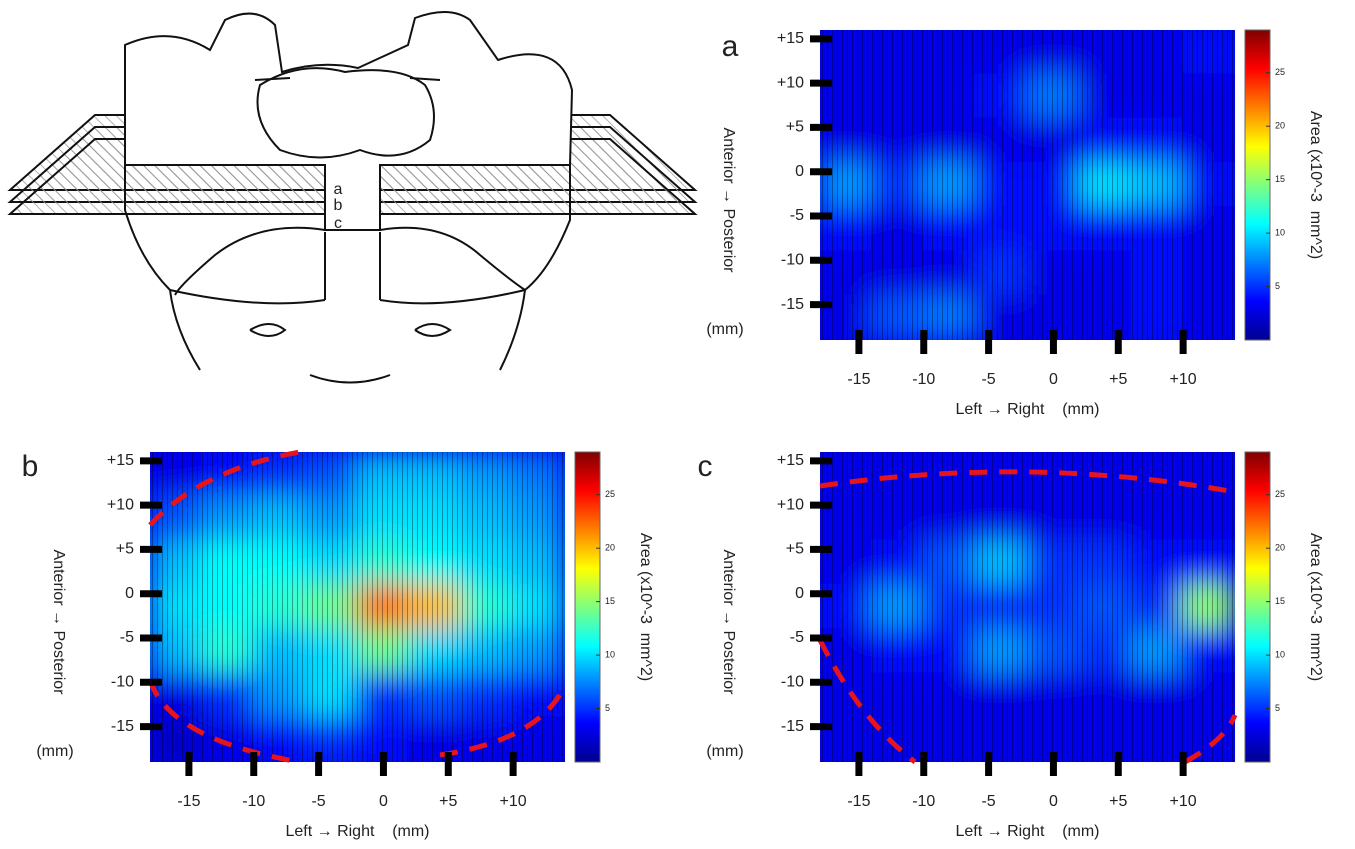 Image resolution: width=1355 pixels, height=849 pixels. I want to click on slice-label: b, so click(338, 205).